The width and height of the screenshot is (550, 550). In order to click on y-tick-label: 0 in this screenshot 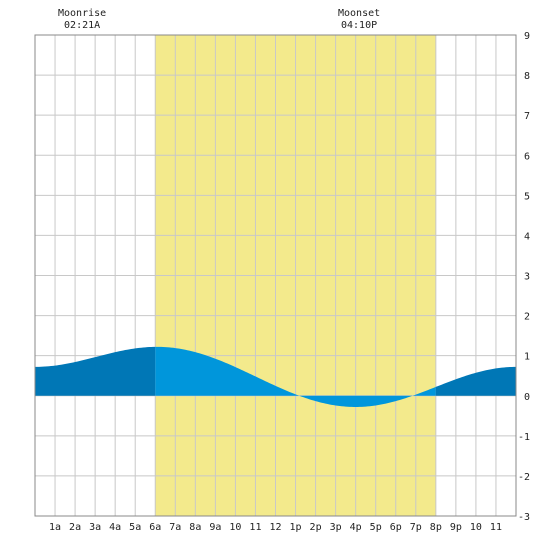, I will do `click(527, 397)`.